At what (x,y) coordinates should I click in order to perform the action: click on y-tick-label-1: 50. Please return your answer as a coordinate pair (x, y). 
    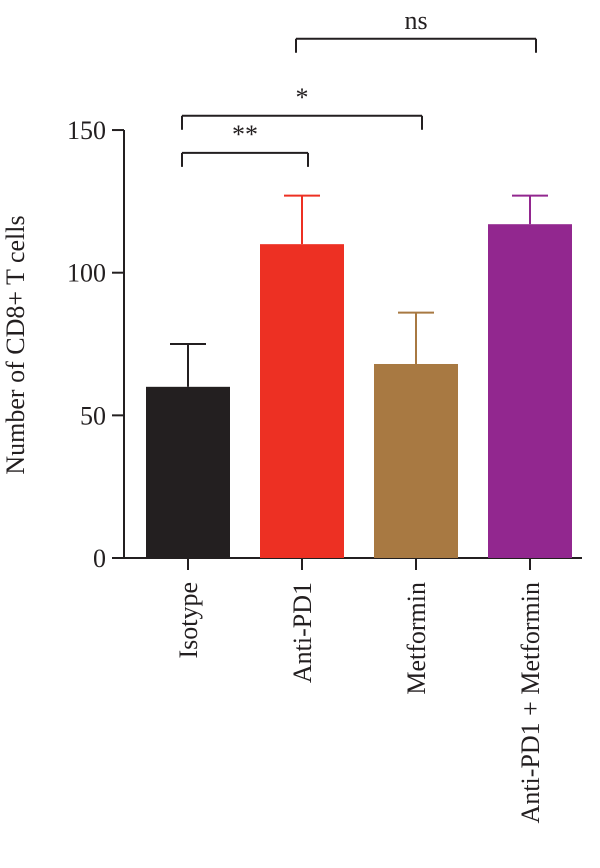
    Looking at the image, I should click on (93, 415).